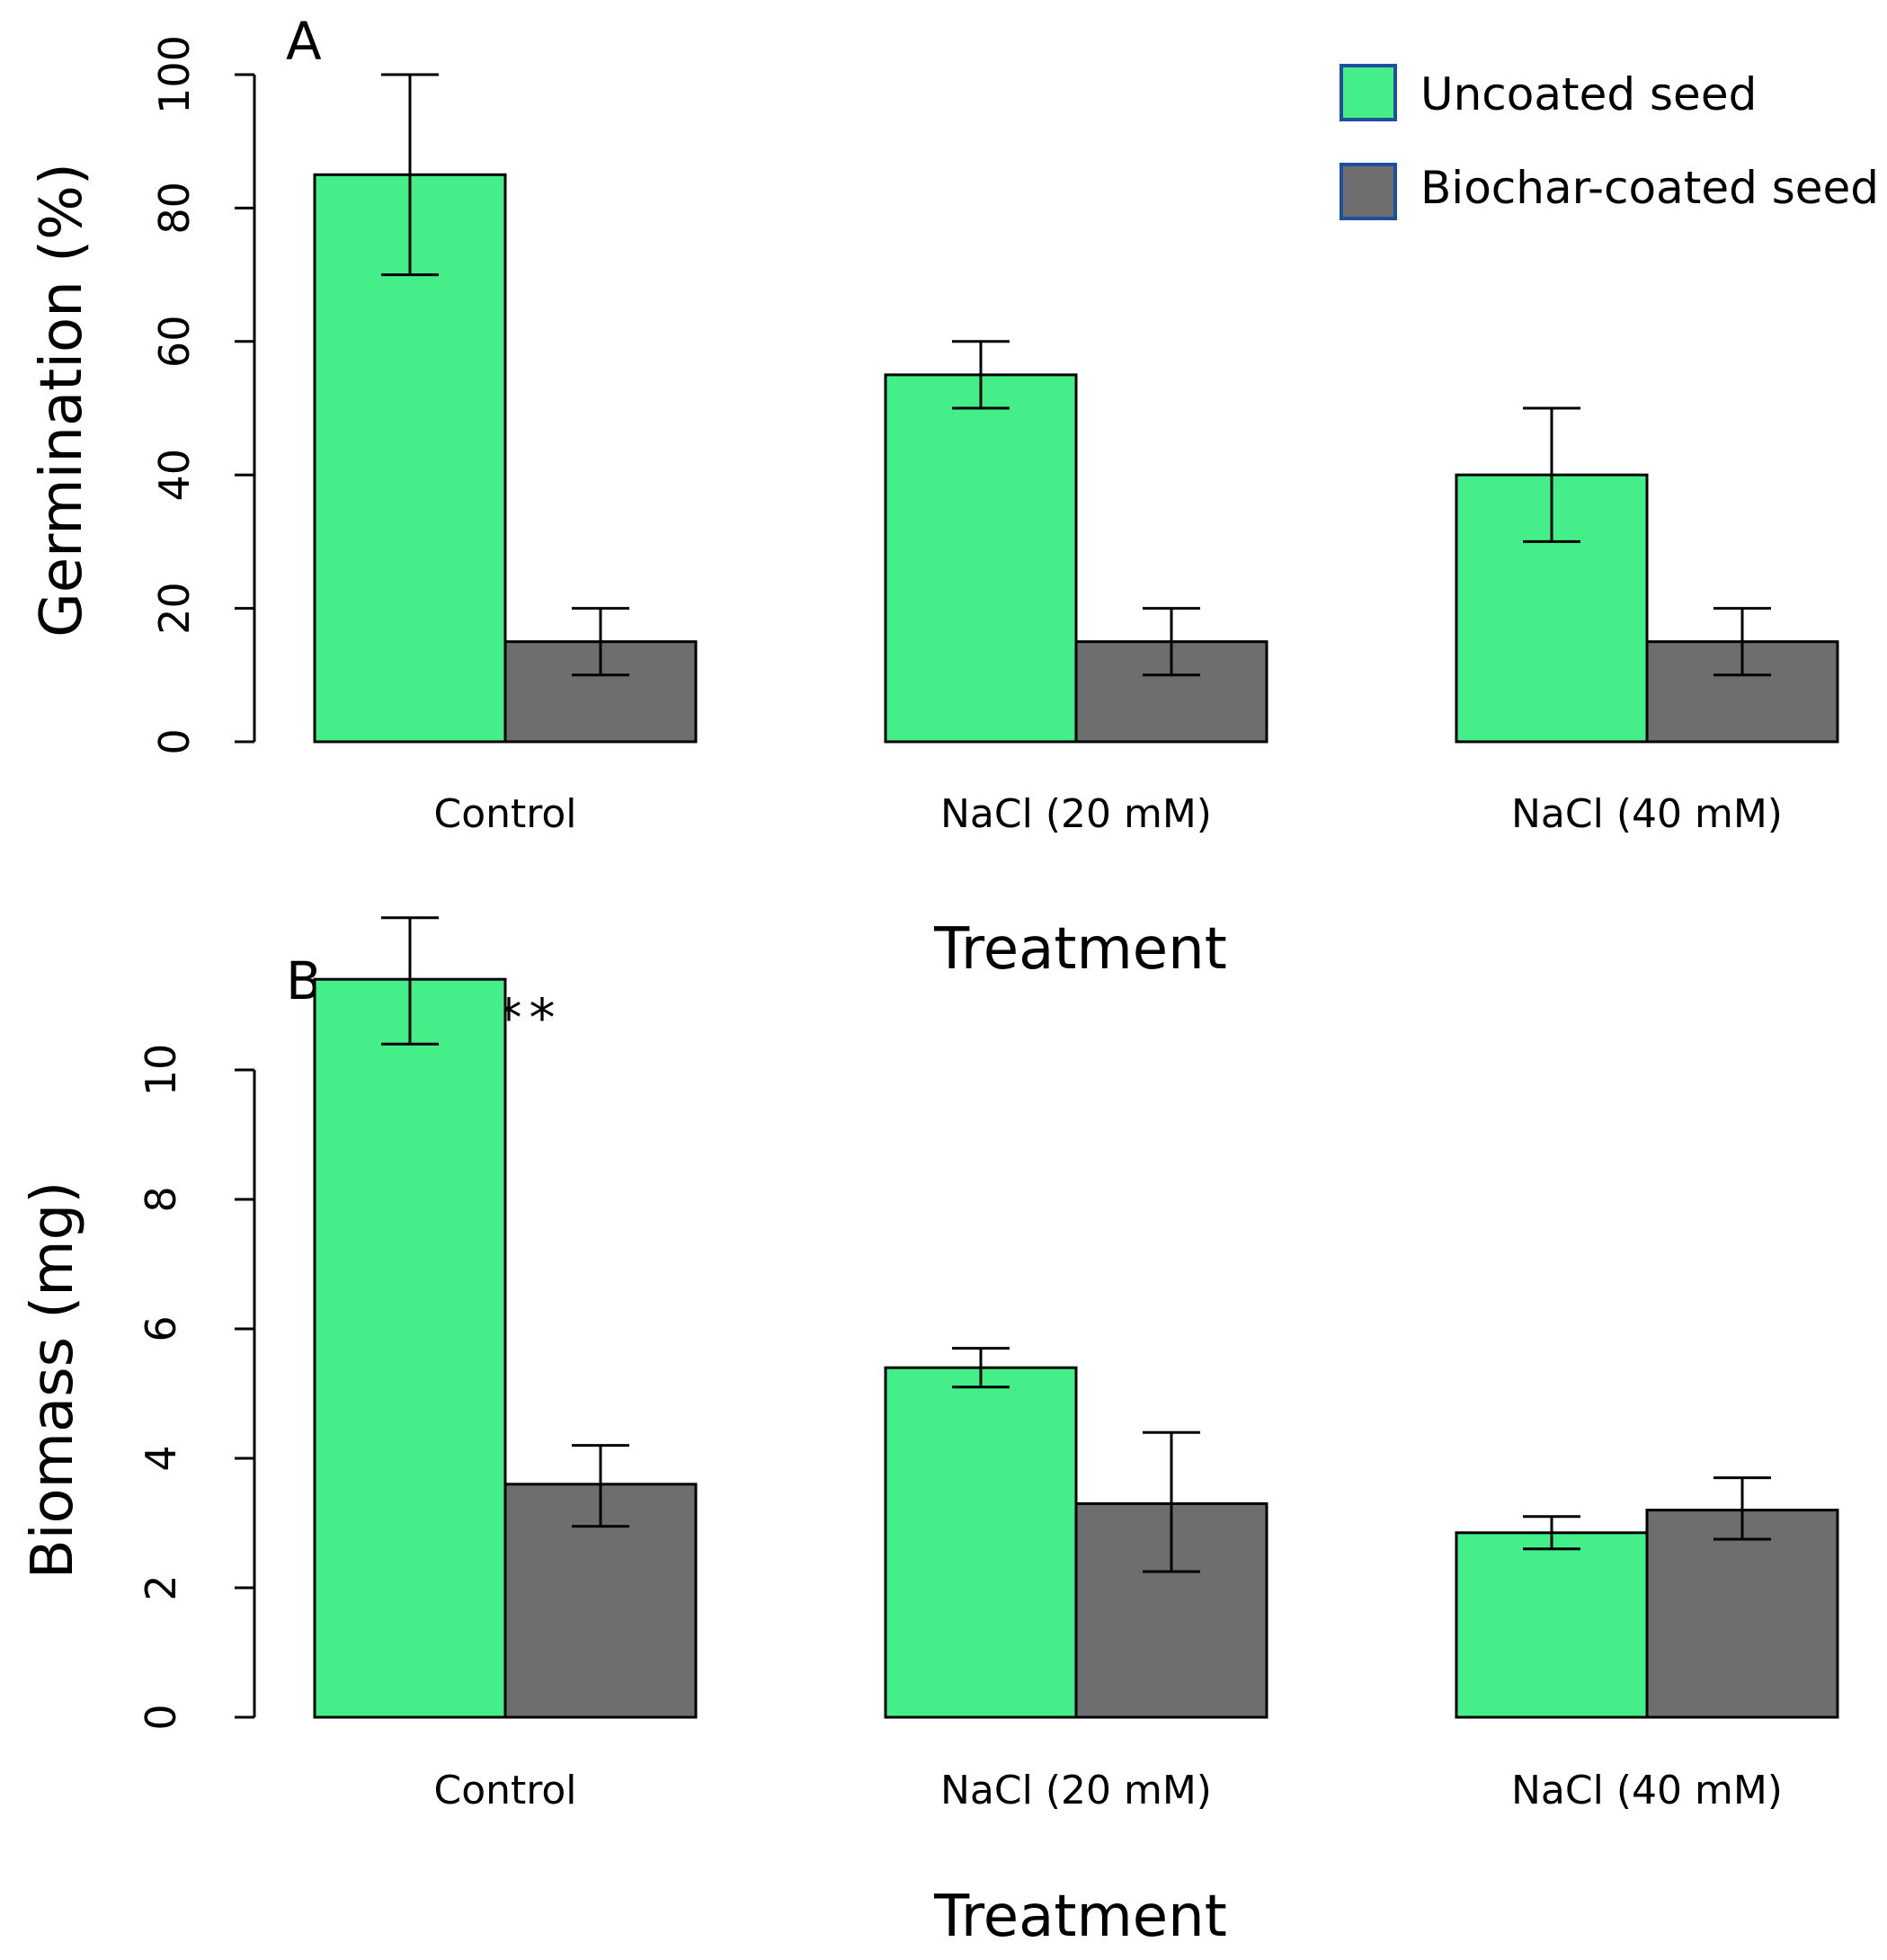 Image resolution: width=1887 pixels, height=1960 pixels. What do you see at coordinates (53, 1380) in the screenshot?
I see `panel-b-ylabel: Biomass (mg)` at bounding box center [53, 1380].